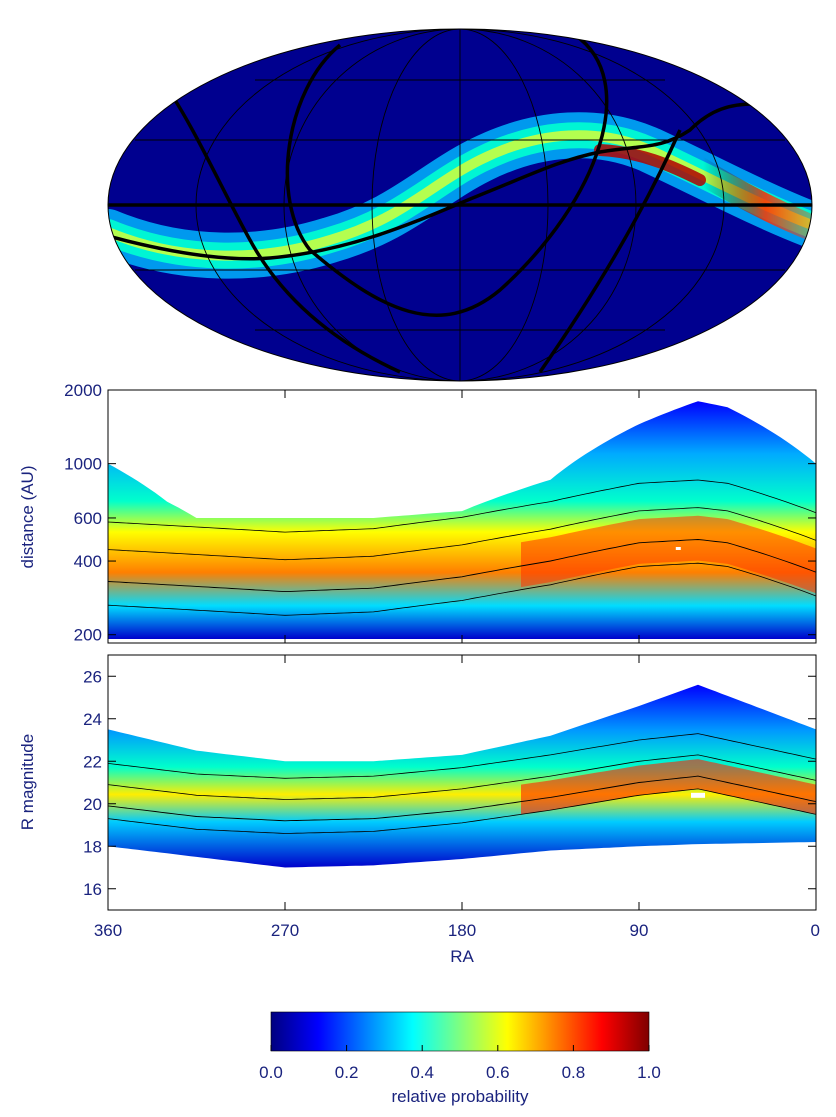 The height and width of the screenshot is (1117, 836). I want to click on sky-map-band-hot, so click(669, 181).